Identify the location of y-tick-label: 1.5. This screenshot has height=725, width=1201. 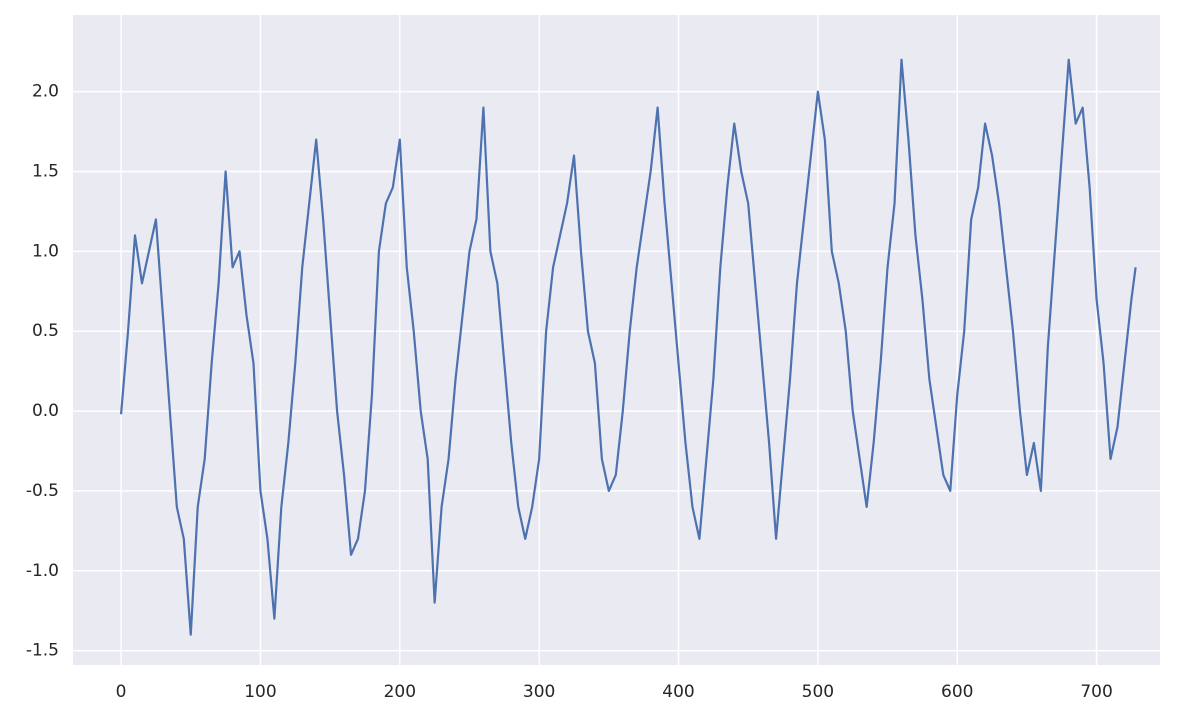
(45, 172).